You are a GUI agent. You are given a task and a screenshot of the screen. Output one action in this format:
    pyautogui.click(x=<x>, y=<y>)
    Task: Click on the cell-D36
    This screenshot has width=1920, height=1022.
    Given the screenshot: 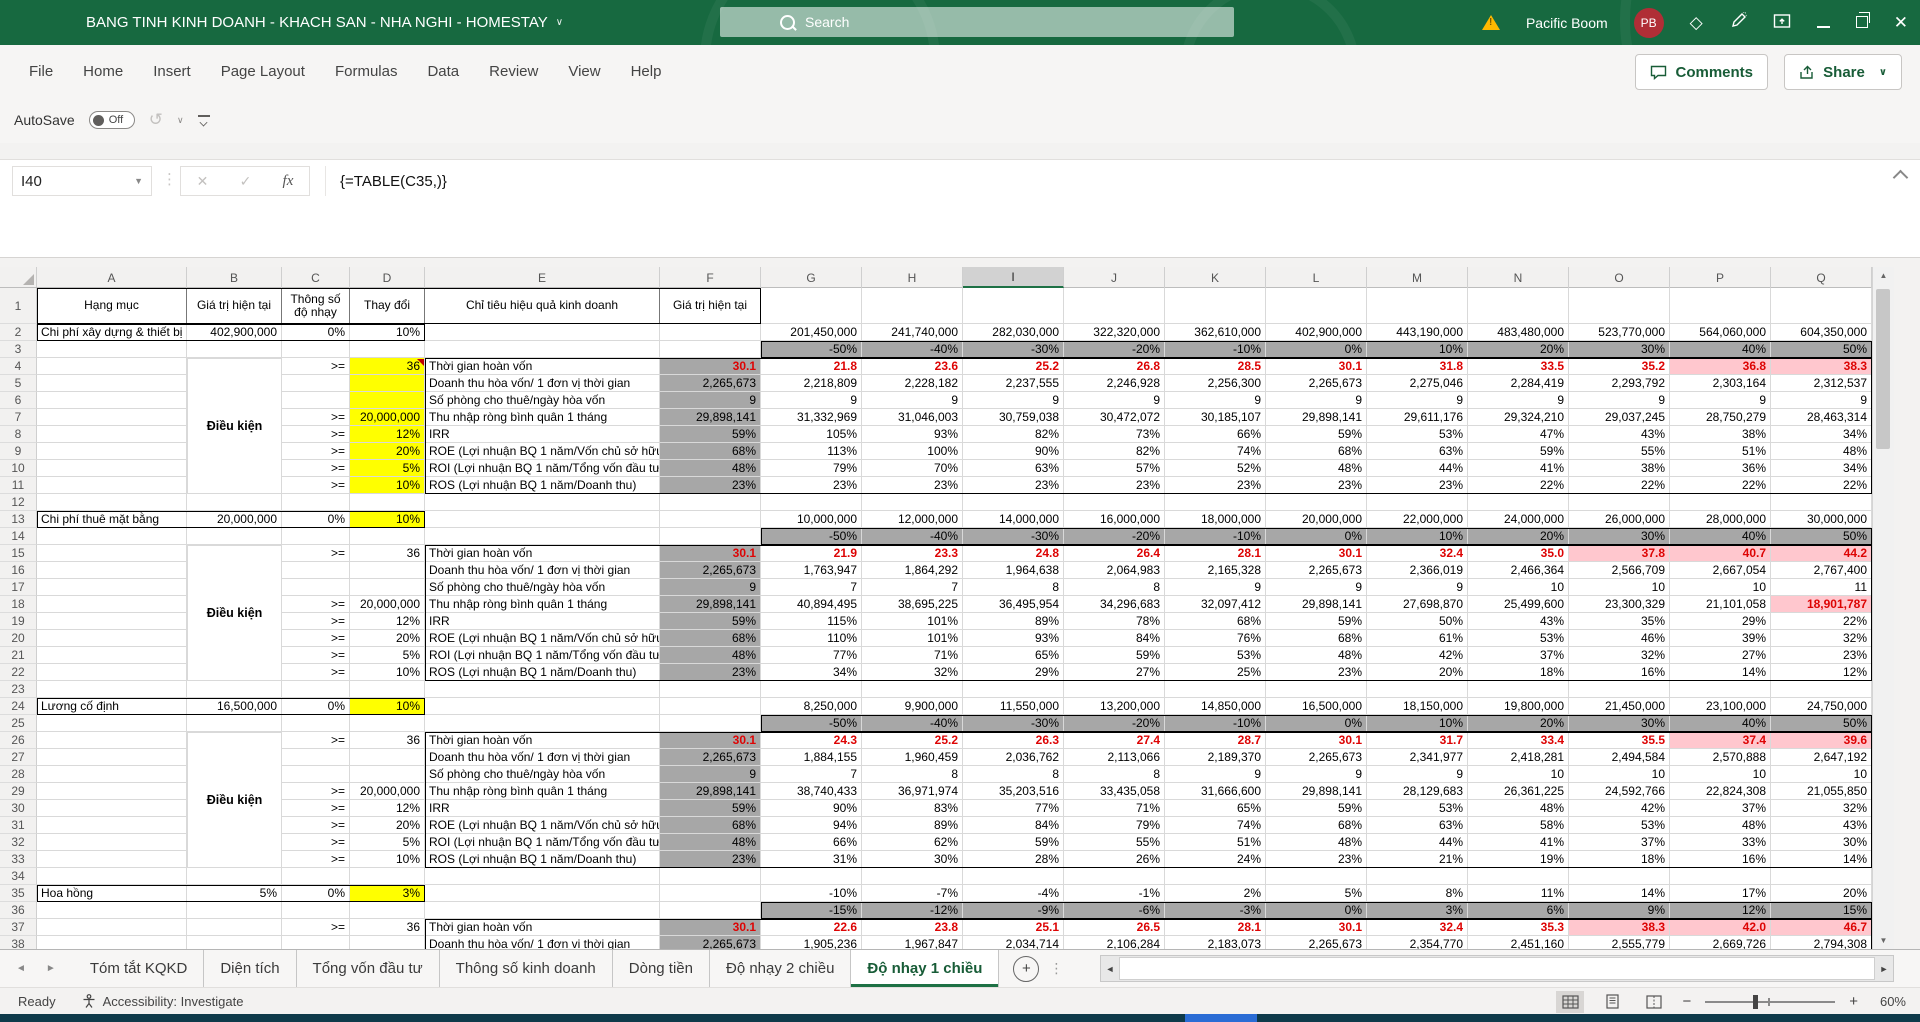 What is the action you would take?
    pyautogui.click(x=387, y=910)
    